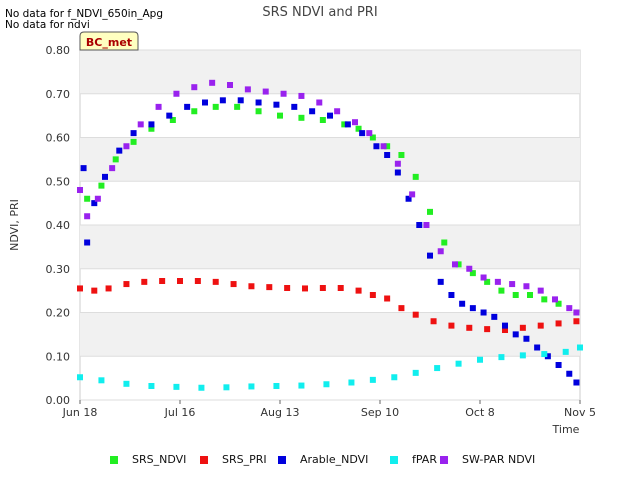  What do you see at coordinates (334, 459) in the screenshot?
I see `legend-label: Arable_NDVI` at bounding box center [334, 459].